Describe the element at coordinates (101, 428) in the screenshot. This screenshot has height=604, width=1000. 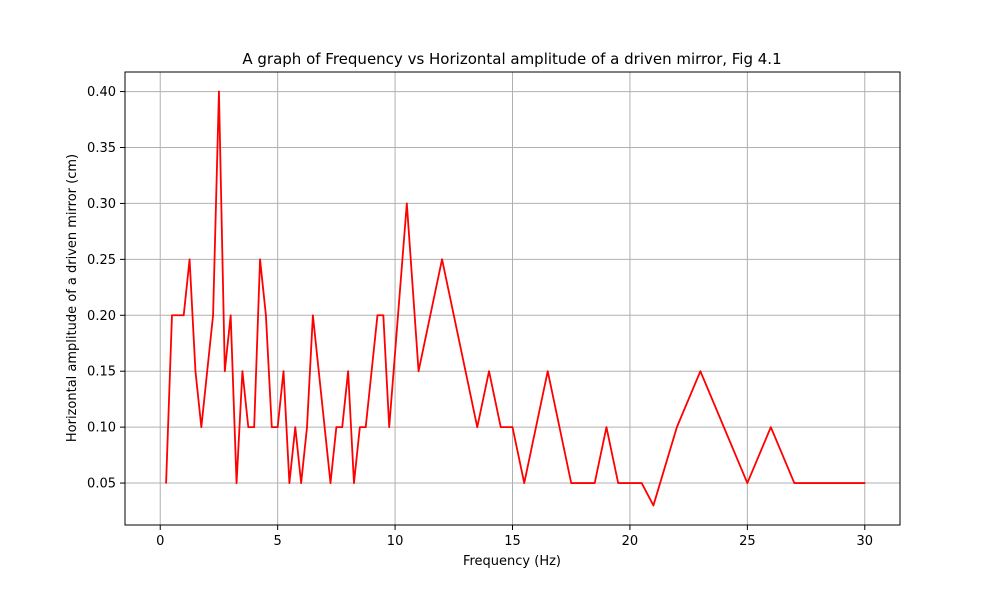
I see `y-tick-label: 0.10` at that location.